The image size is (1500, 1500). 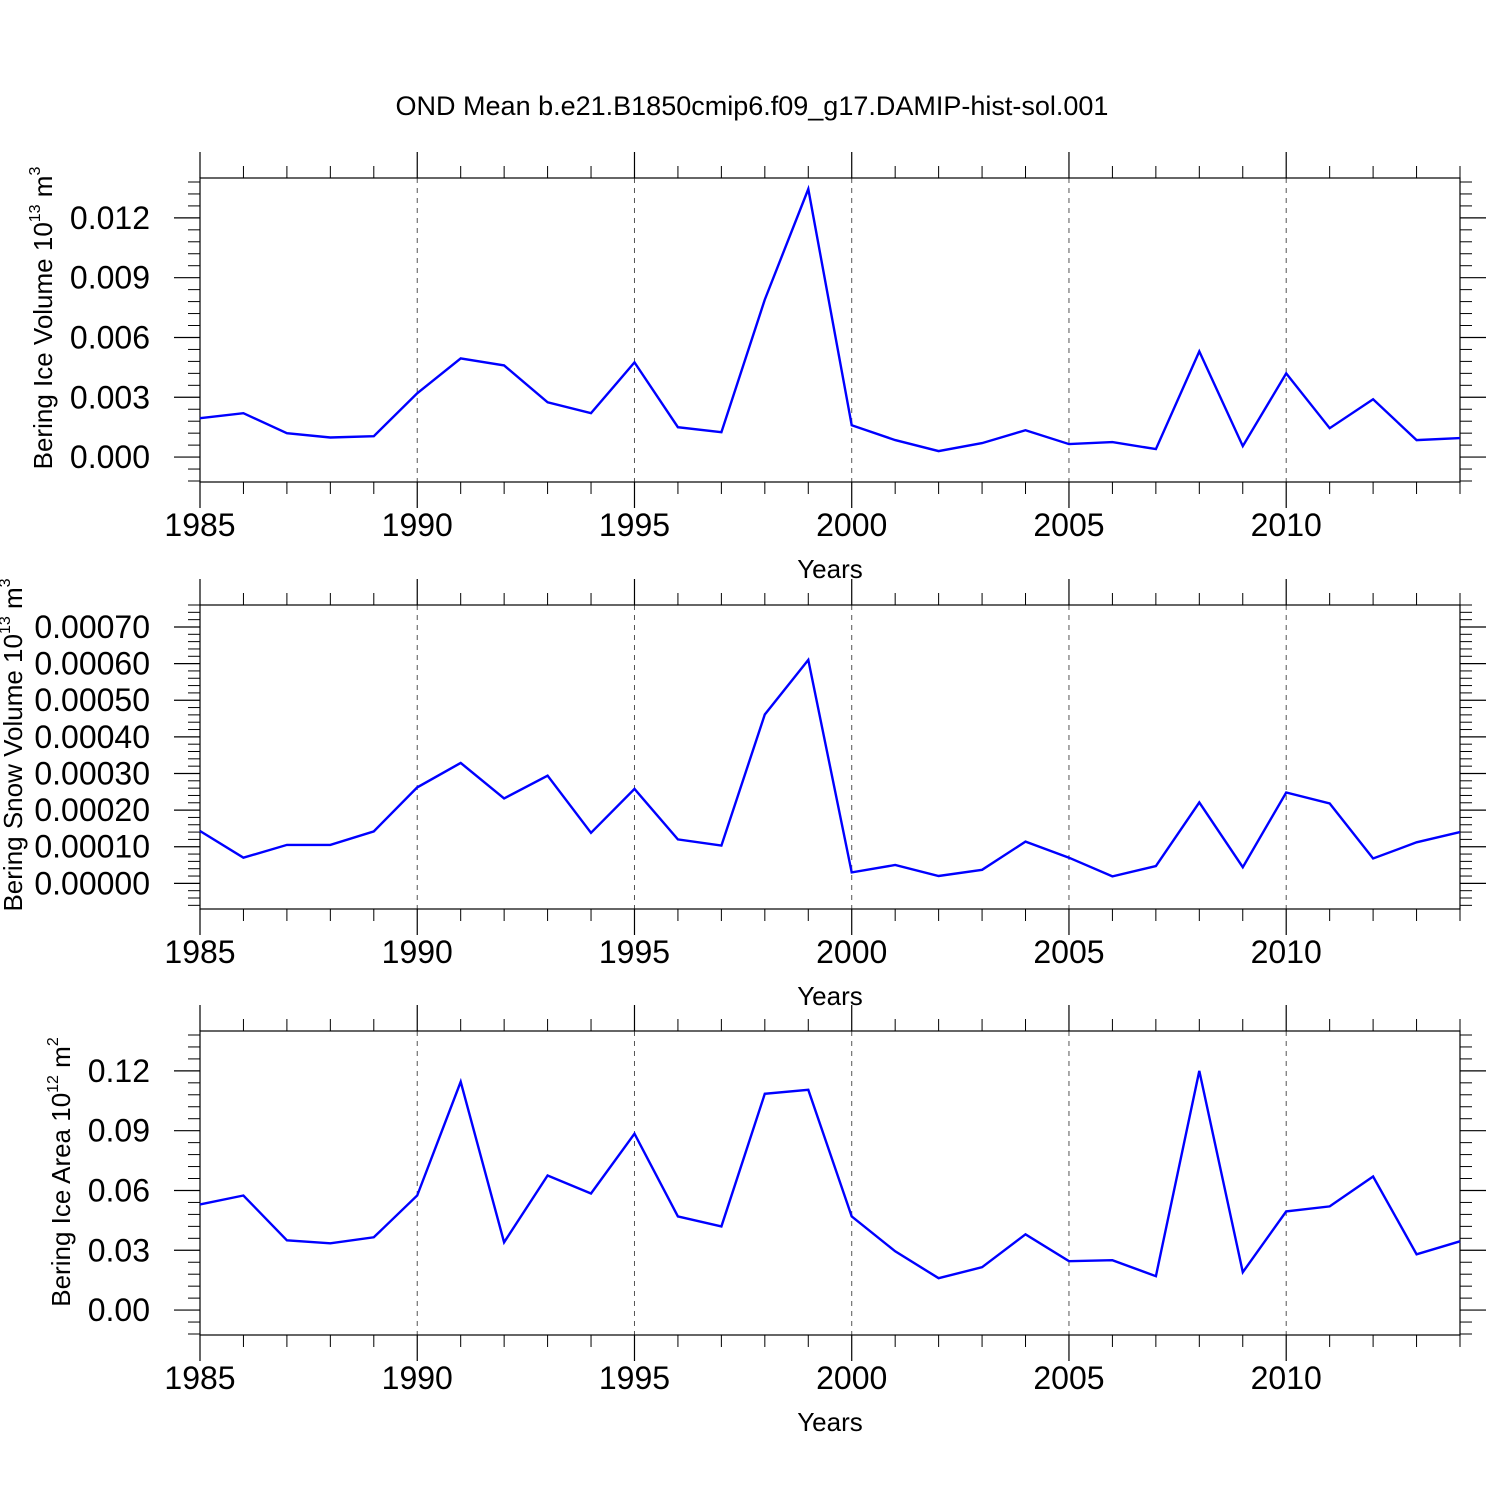 I want to click on y-axis-label: Bering Snow Volume 1013 m3, so click(x=14, y=744).